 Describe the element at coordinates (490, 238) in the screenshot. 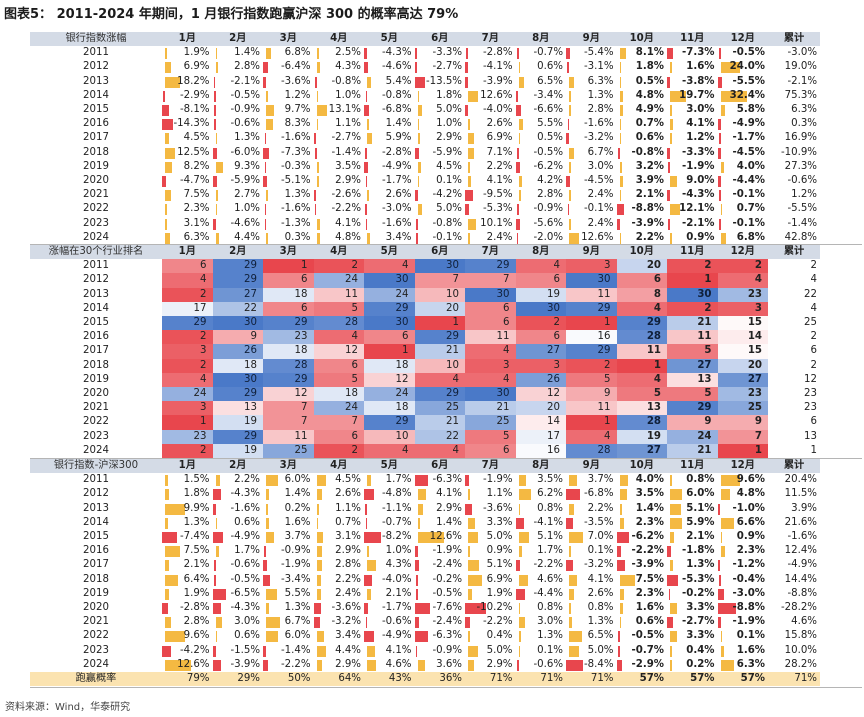

I see `value-cell: 2.4%` at that location.